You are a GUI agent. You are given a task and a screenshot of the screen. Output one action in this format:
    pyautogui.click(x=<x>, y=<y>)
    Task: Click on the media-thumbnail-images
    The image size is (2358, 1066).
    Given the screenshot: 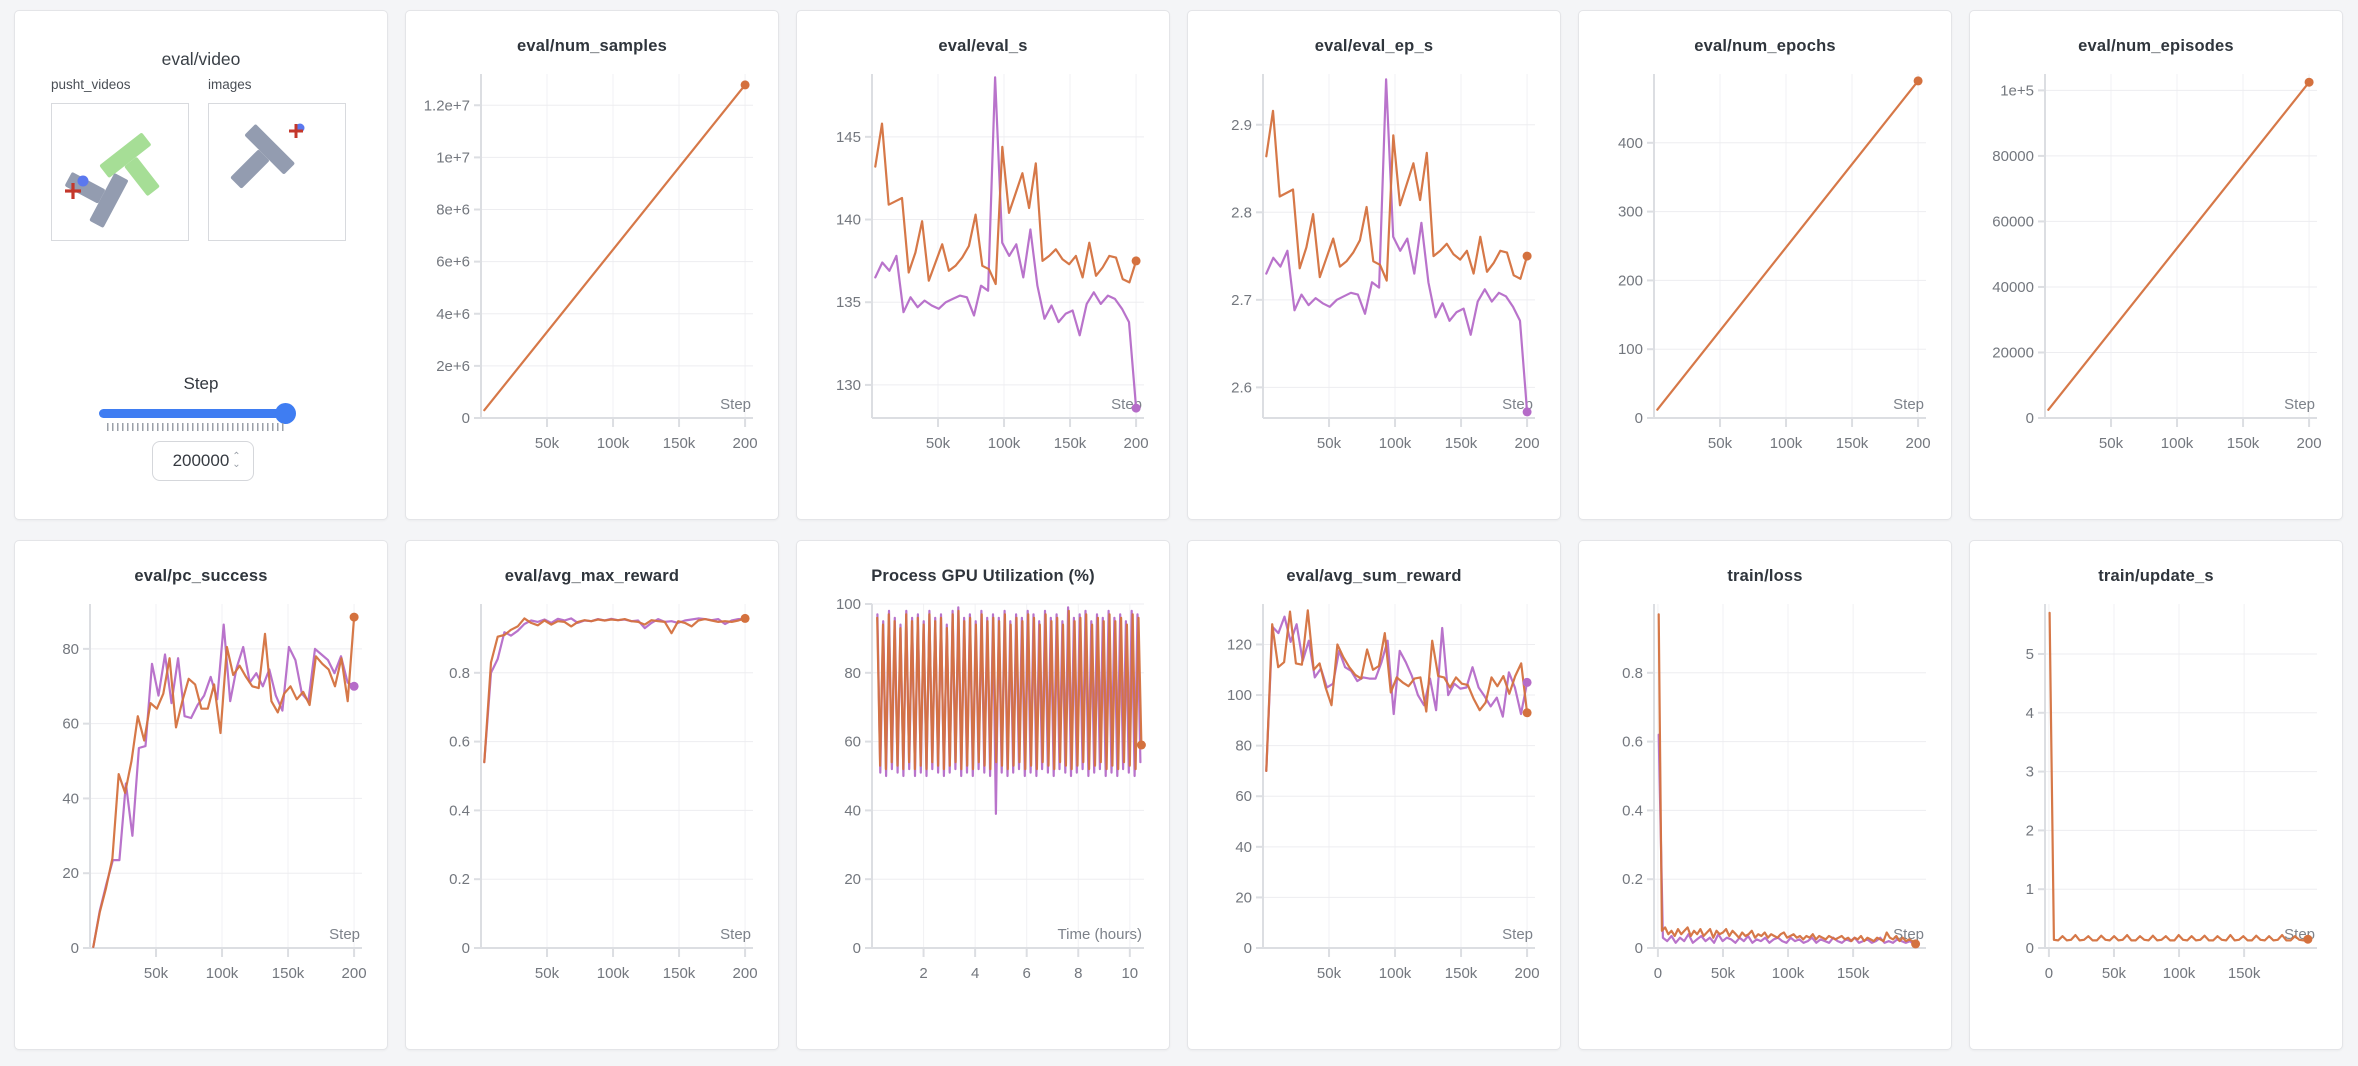 What is the action you would take?
    pyautogui.click(x=277, y=172)
    